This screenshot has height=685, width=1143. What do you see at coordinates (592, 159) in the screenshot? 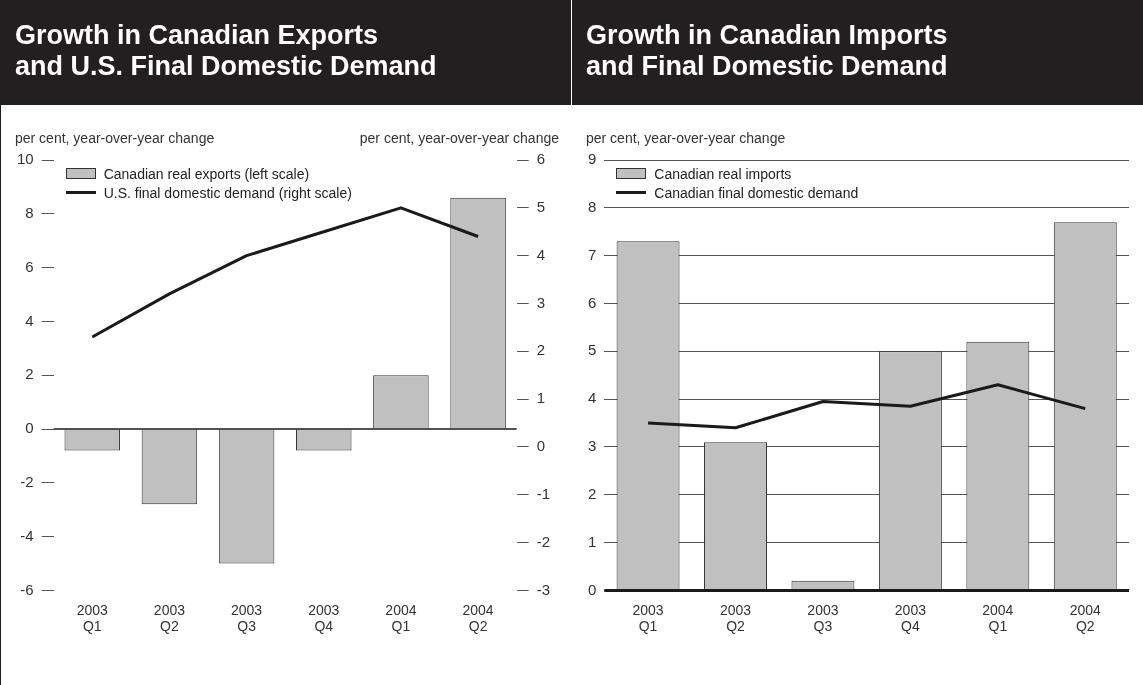
I see `y-tick-label: 9` at bounding box center [592, 159].